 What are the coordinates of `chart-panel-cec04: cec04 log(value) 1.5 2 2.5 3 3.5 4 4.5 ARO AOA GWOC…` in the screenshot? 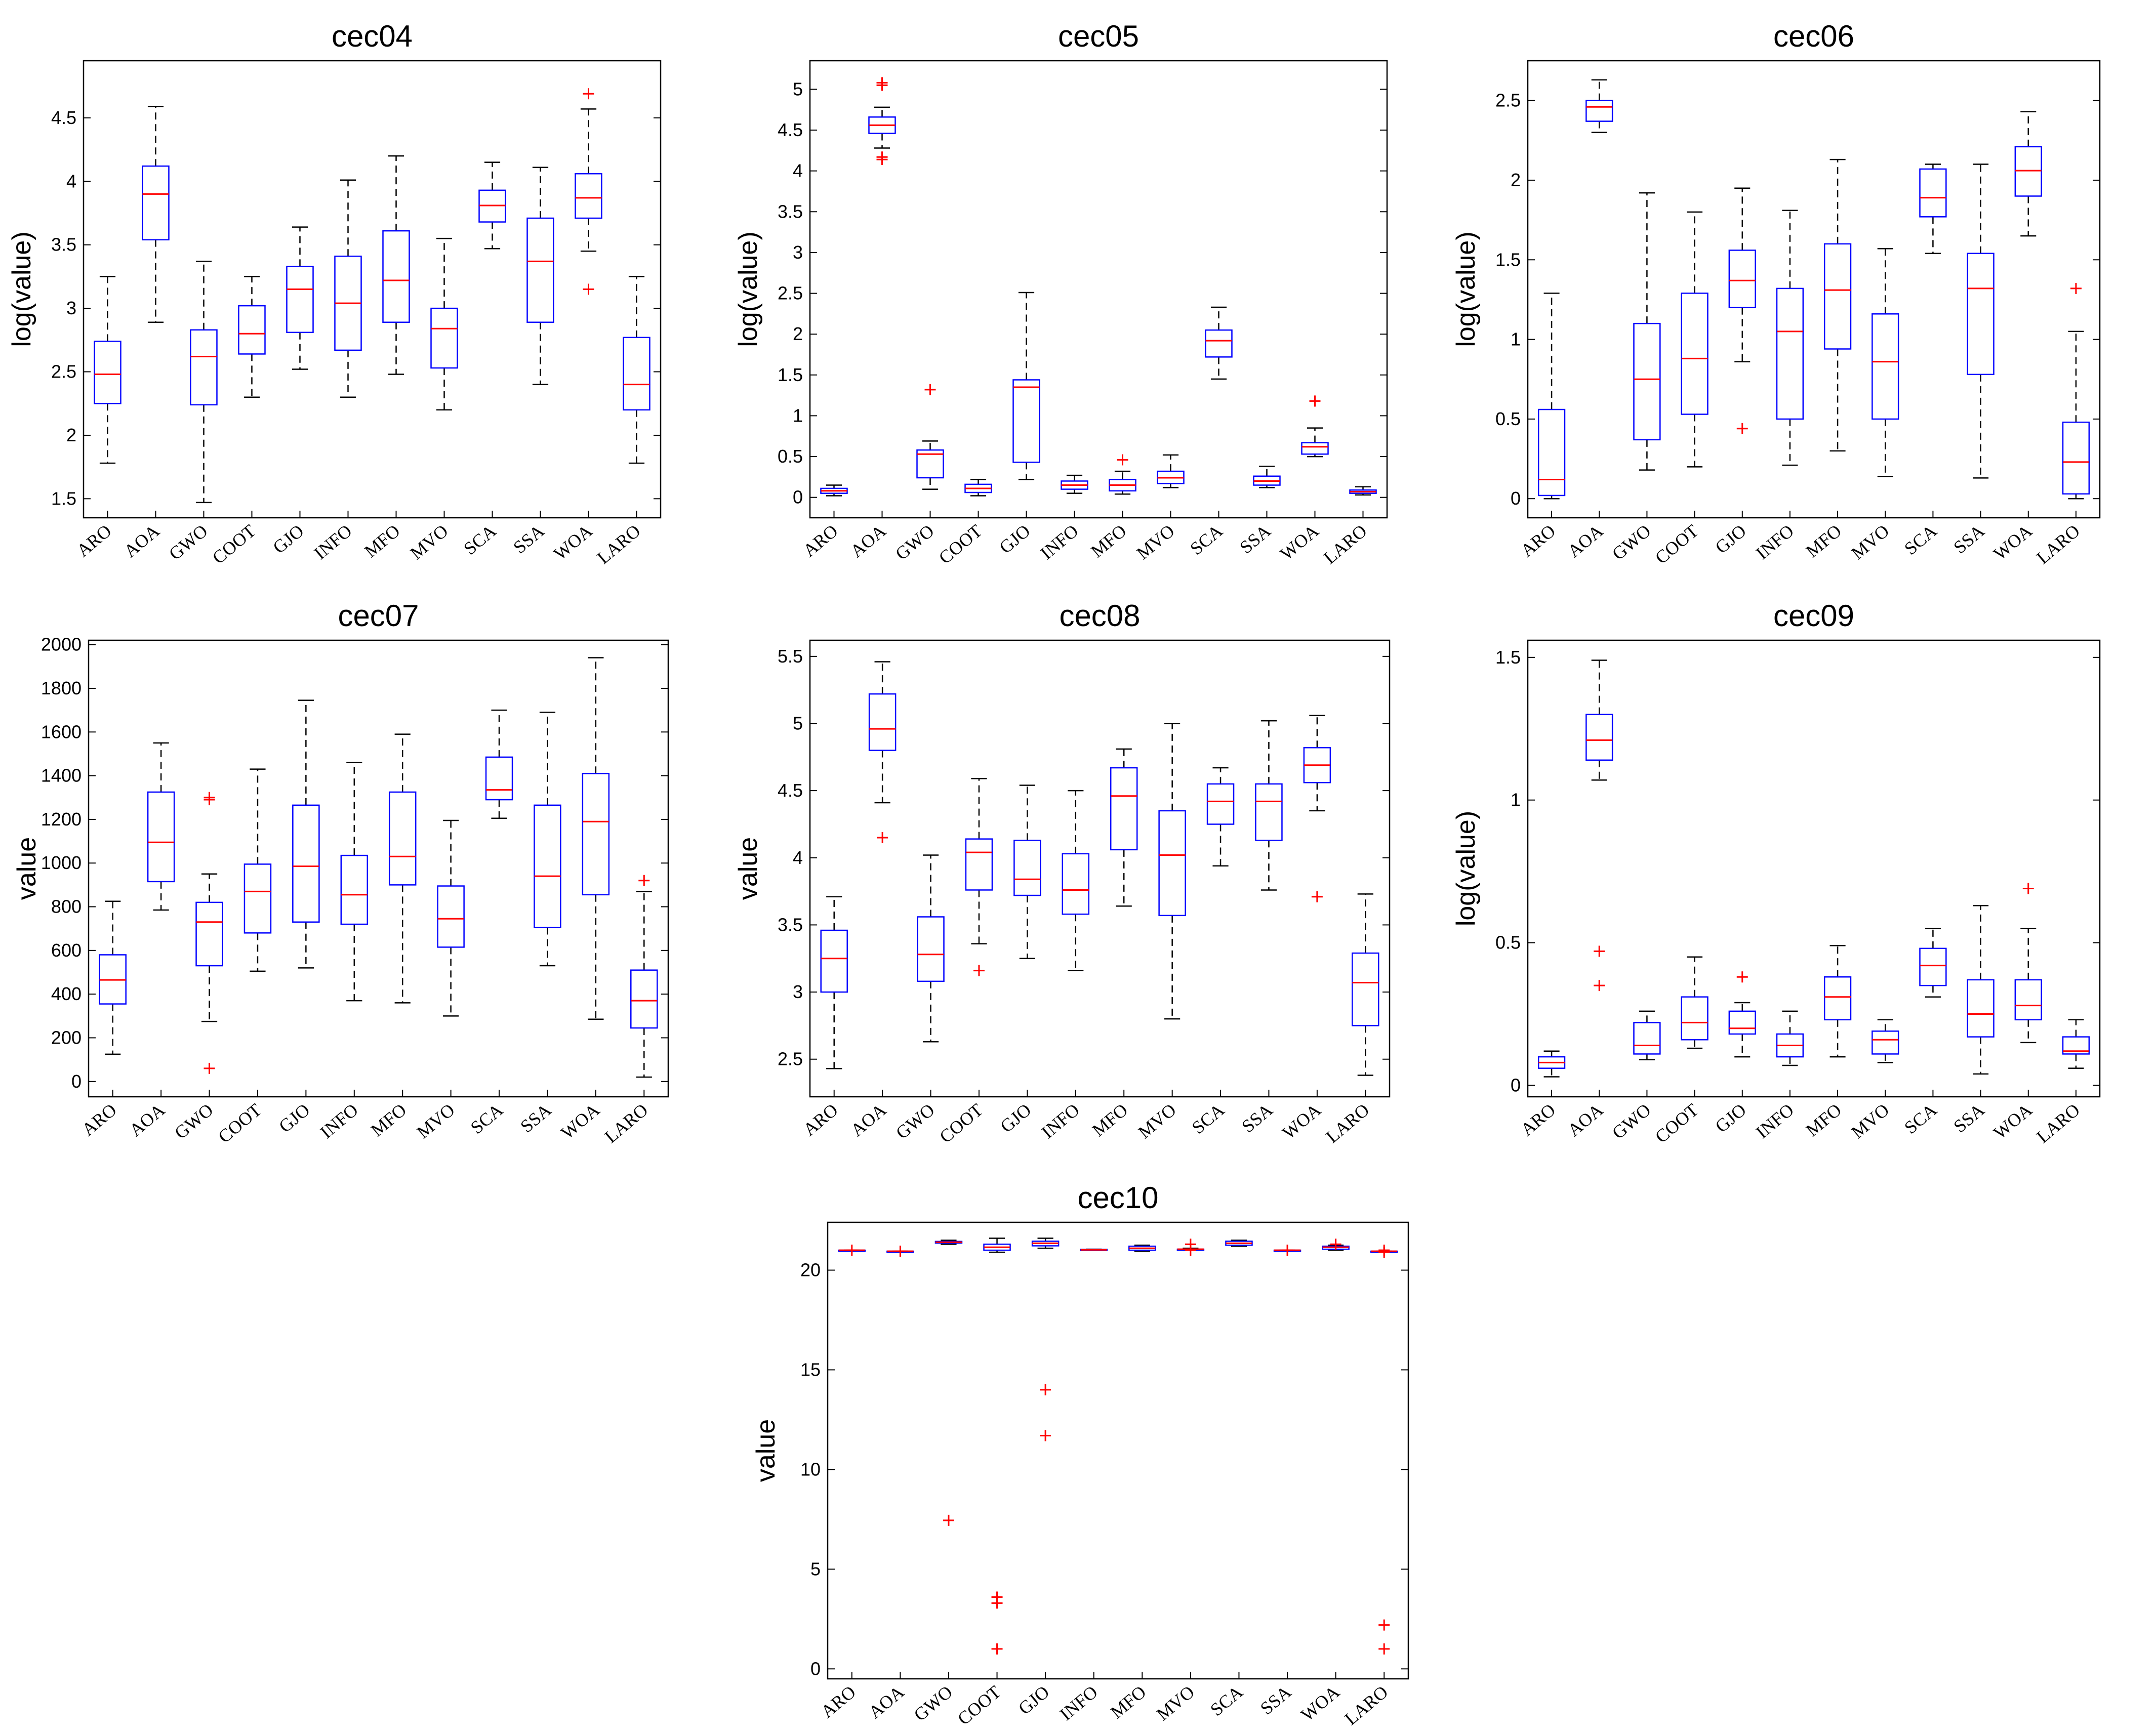 It's located at (334, 293).